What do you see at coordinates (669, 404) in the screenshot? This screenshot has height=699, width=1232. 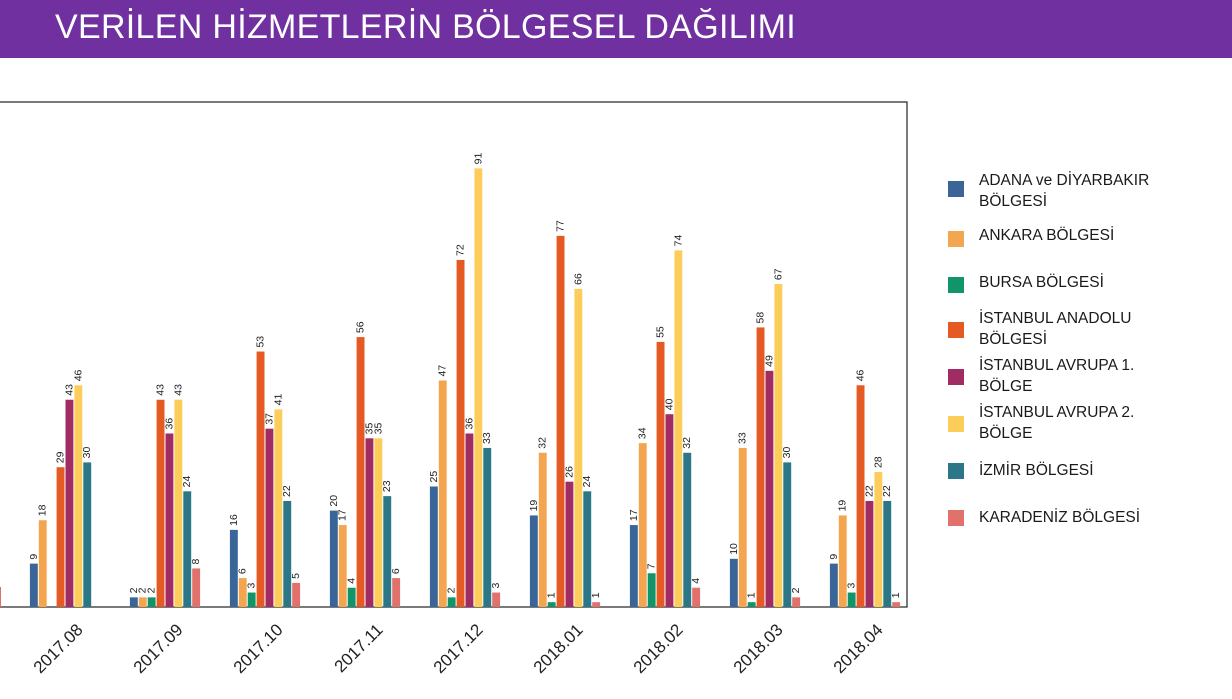 I see `data-label: 40` at bounding box center [669, 404].